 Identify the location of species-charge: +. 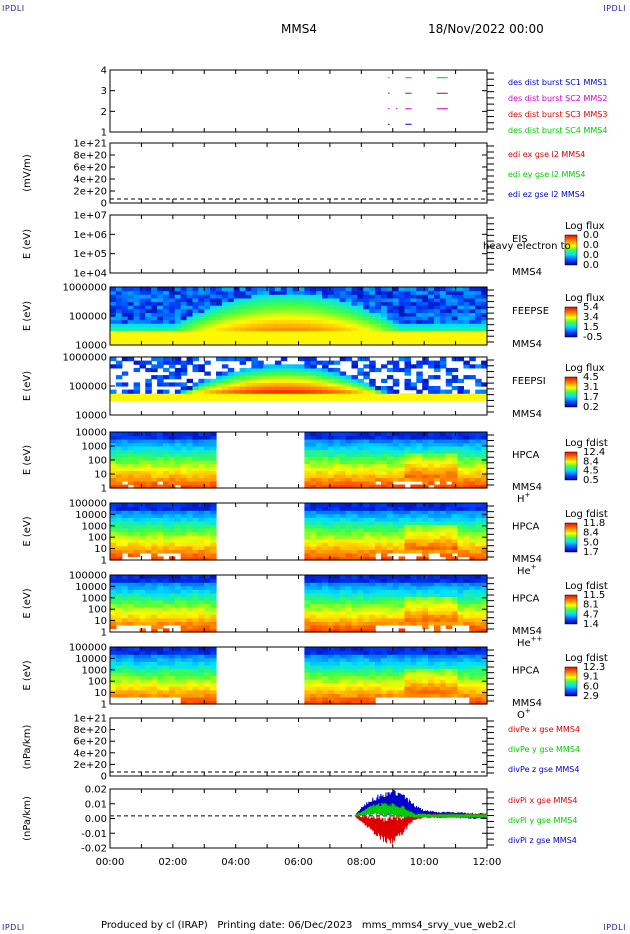
(534, 567).